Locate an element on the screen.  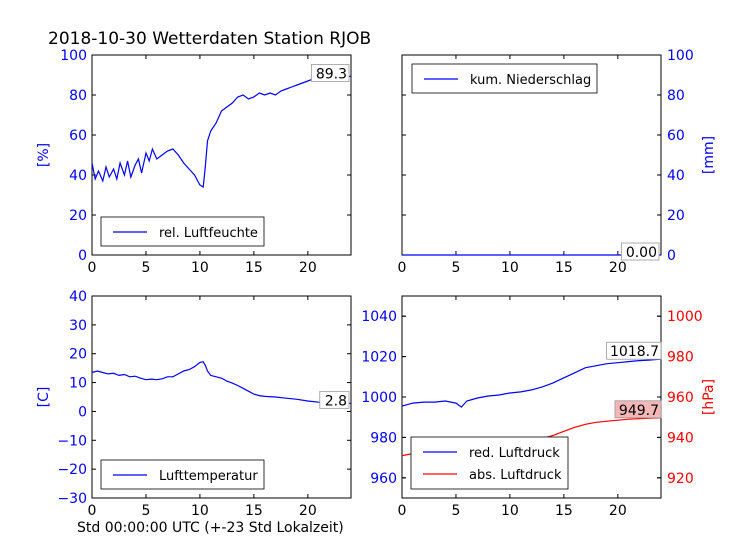
legend-label: Lufttemperatur is located at coordinates (208, 476).